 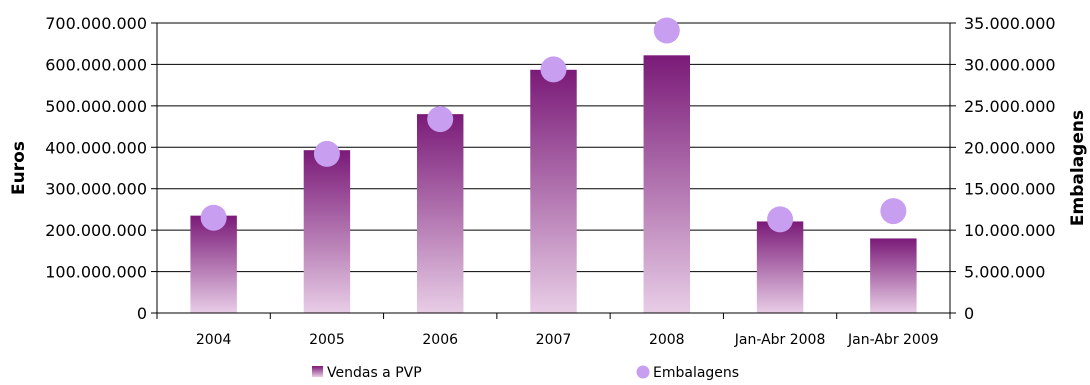 I want to click on x-tick-label: 2005, so click(x=327, y=340).